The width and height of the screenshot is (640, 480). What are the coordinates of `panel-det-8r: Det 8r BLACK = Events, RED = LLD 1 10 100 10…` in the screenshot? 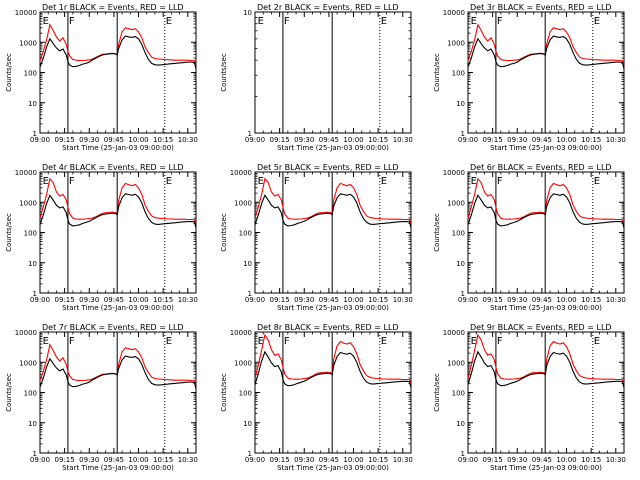 It's located at (316, 397).